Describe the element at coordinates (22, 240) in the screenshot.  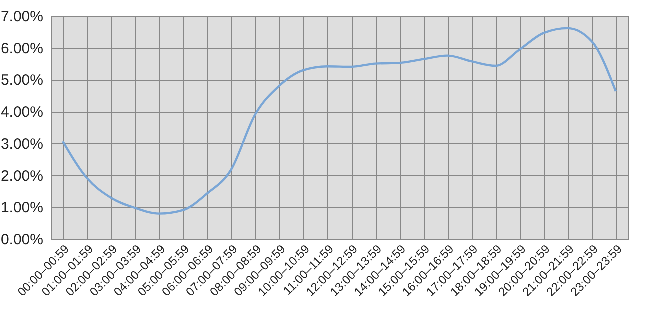
I see `y-tick-label: 0.00%` at that location.